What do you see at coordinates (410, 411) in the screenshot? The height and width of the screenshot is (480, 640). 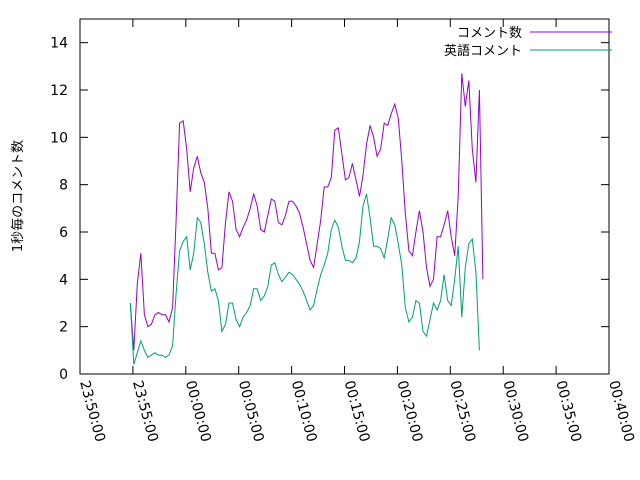 I see `x-tick-label-6: 00:20:00` at bounding box center [410, 411].